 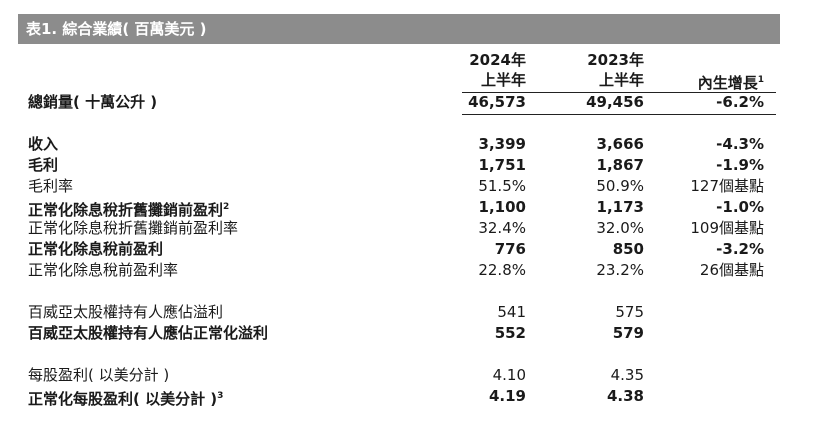 I want to click on table-row: 正常化除息稅前盈利率 22.8% 23.2% 26個基點, so click(x=398, y=270).